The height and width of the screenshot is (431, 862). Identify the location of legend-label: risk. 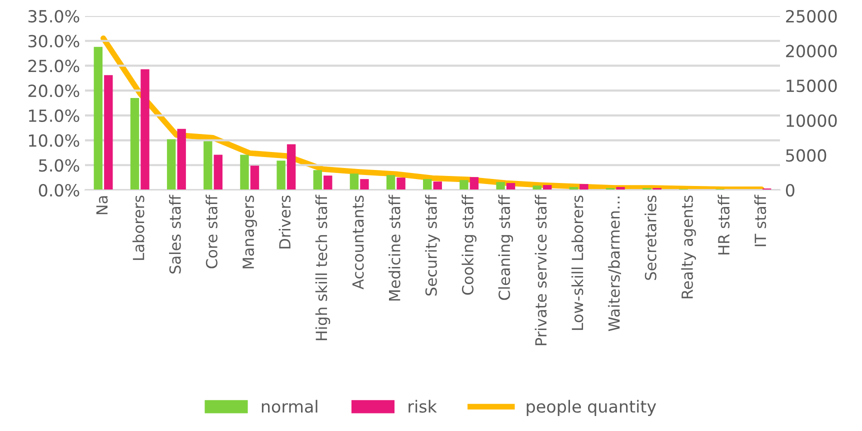
(422, 406).